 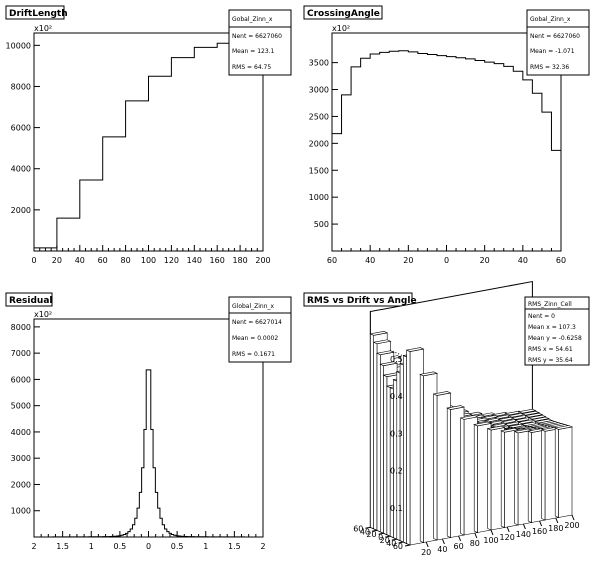 What do you see at coordinates (21, 210) in the screenshot?
I see `driftlength-y-tick-label: 2000` at bounding box center [21, 210].